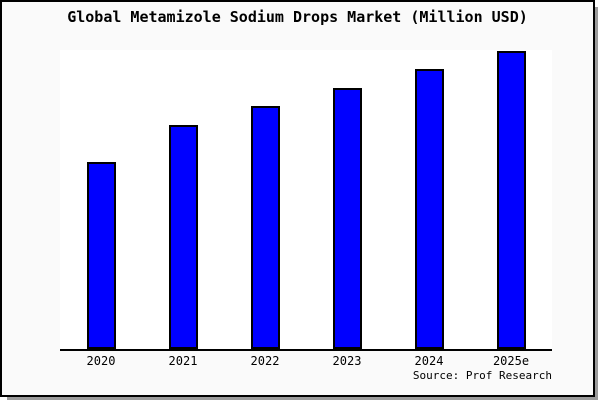 This screenshot has height=400, width=600. What do you see at coordinates (482, 375) in the screenshot?
I see `source-credit: Source: Prof Research` at bounding box center [482, 375].